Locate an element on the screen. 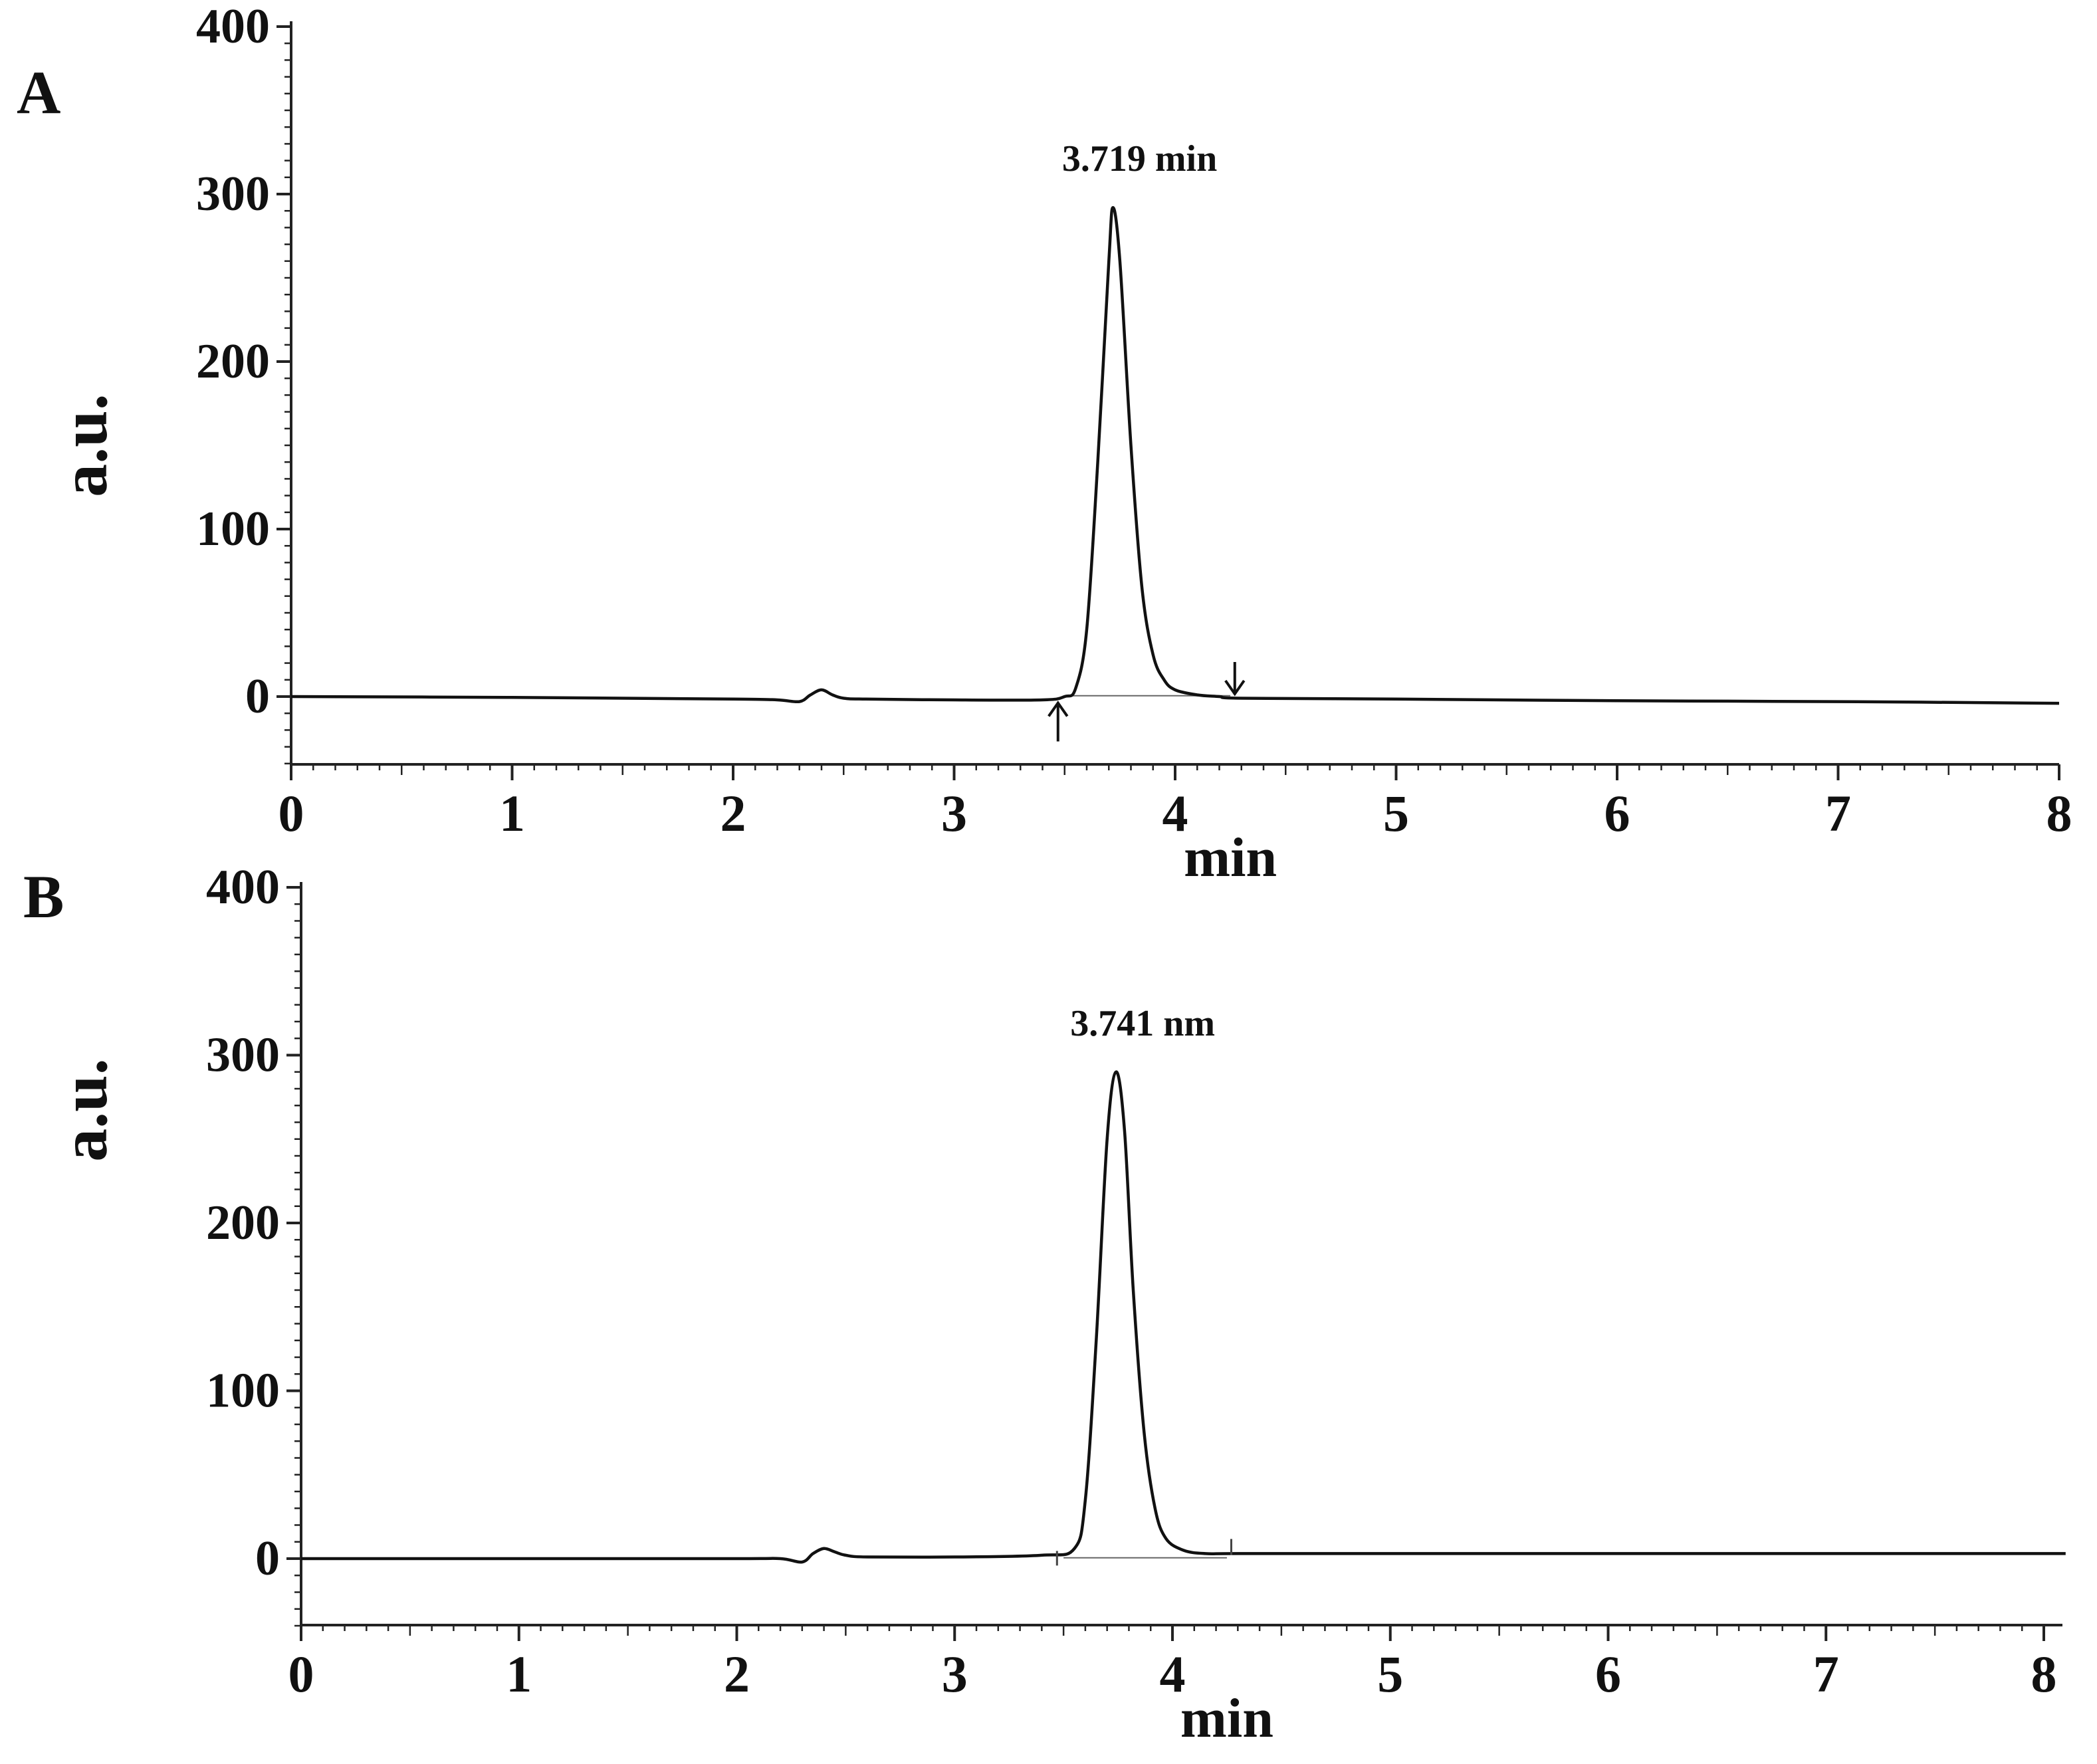 This screenshot has height=1764, width=2097. panel-letter: B is located at coordinates (44, 897).